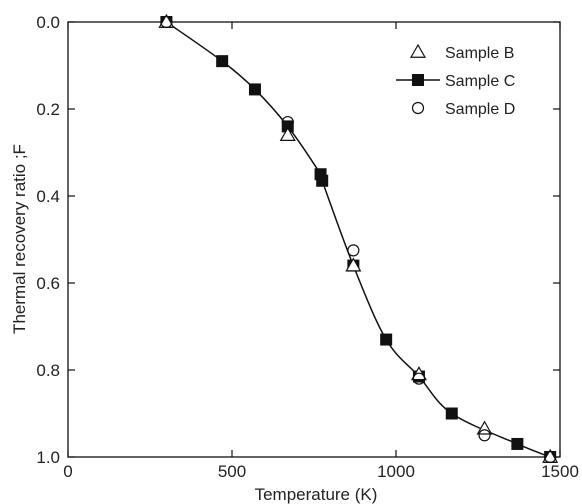  What do you see at coordinates (48, 109) in the screenshot?
I see `y-tick-label: 0.2` at bounding box center [48, 109].